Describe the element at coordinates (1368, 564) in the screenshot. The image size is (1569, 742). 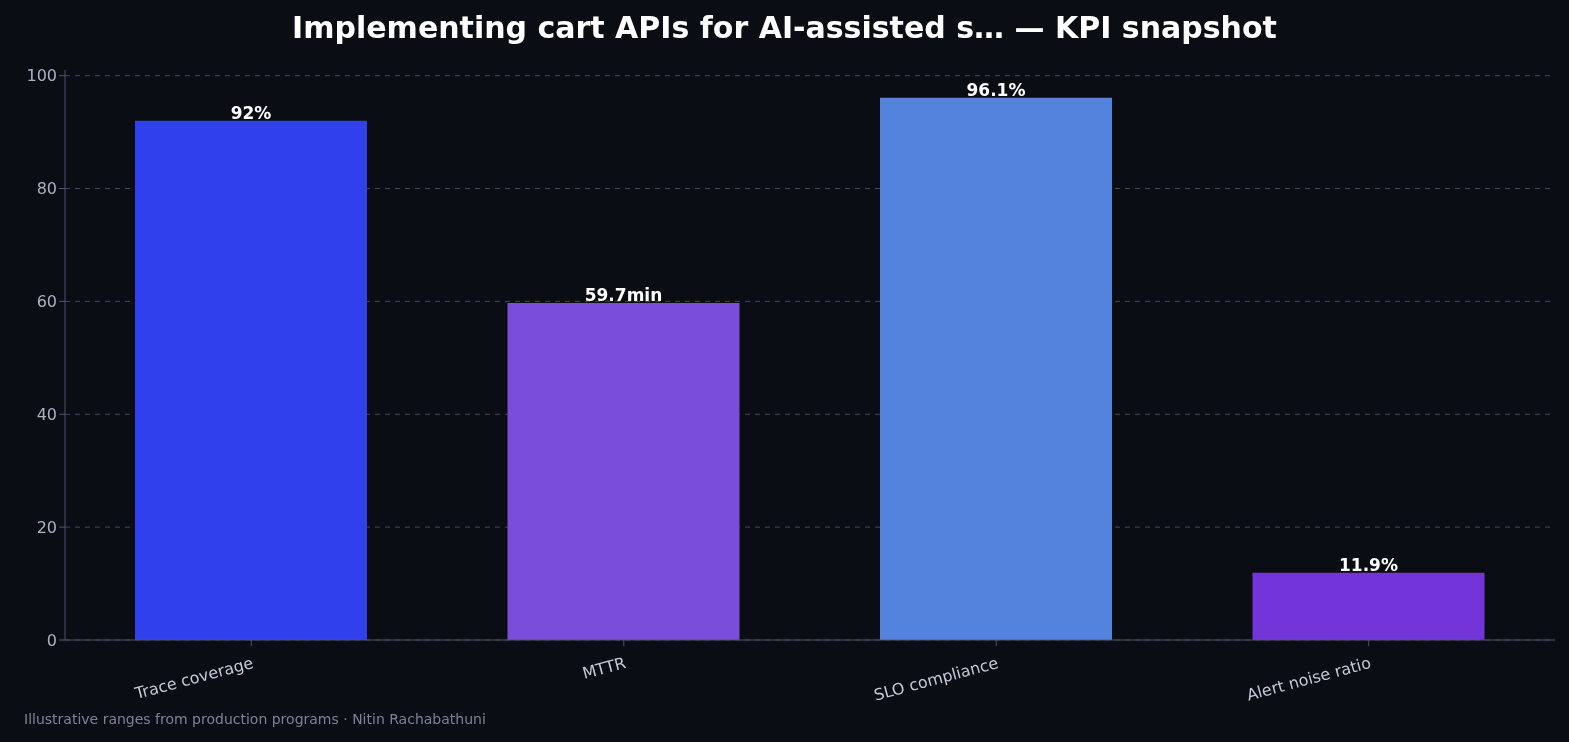
I see `data-label: 11.9%` at that location.